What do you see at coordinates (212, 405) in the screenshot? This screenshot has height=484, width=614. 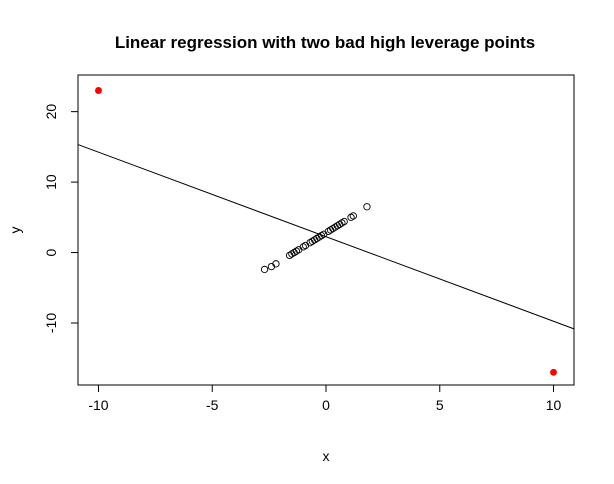 I see `x-tick-label: -5` at bounding box center [212, 405].